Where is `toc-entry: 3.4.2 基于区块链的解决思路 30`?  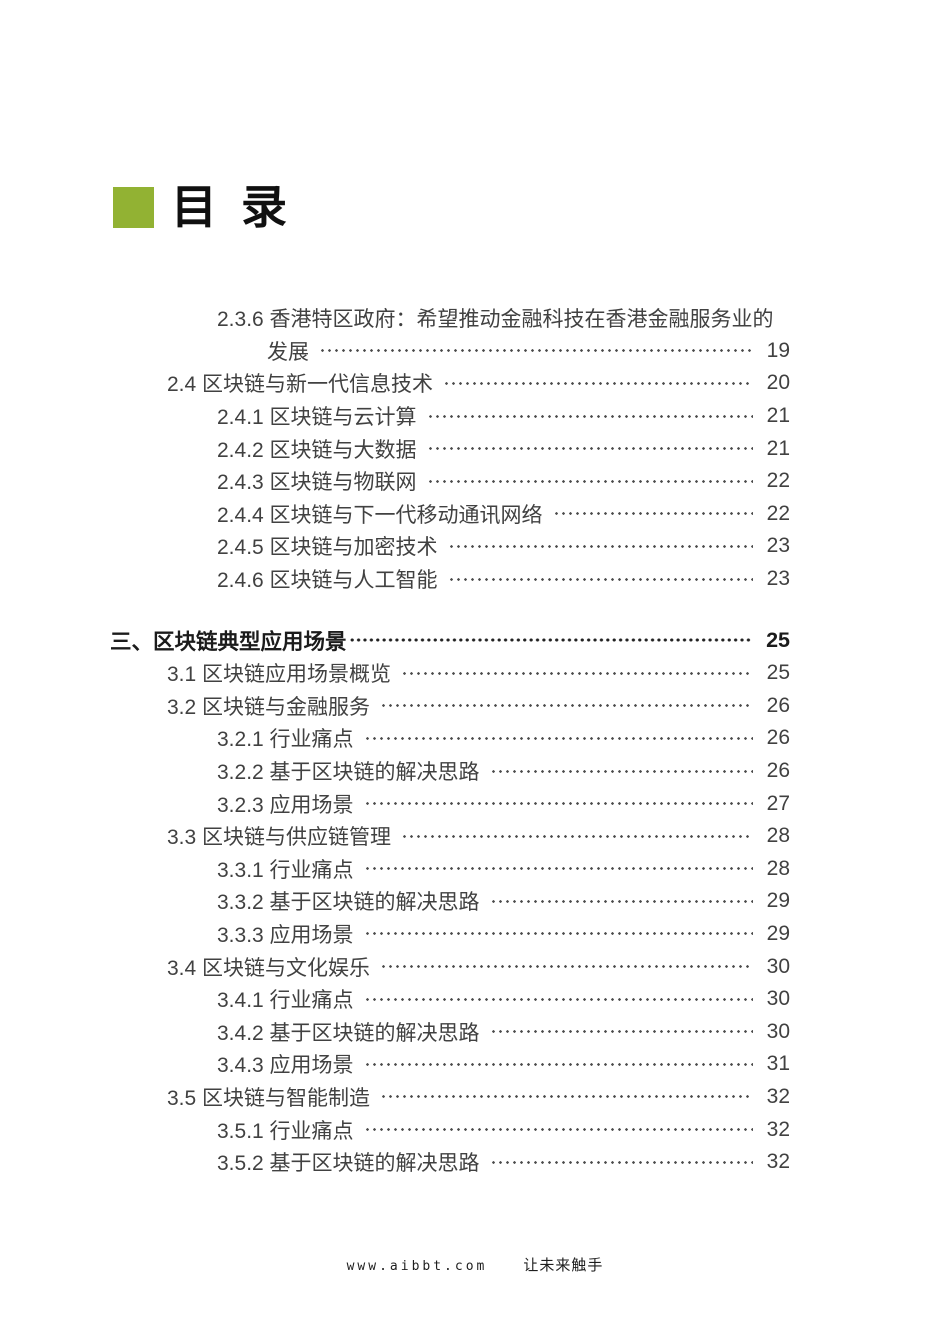 toc-entry: 3.4.2 基于区块链的解决思路 30 is located at coordinates (450, 1032).